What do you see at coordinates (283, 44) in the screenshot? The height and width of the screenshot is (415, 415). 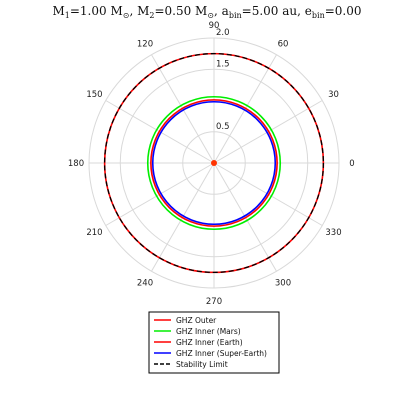 I see `theta-tick-label: 60` at bounding box center [283, 44].